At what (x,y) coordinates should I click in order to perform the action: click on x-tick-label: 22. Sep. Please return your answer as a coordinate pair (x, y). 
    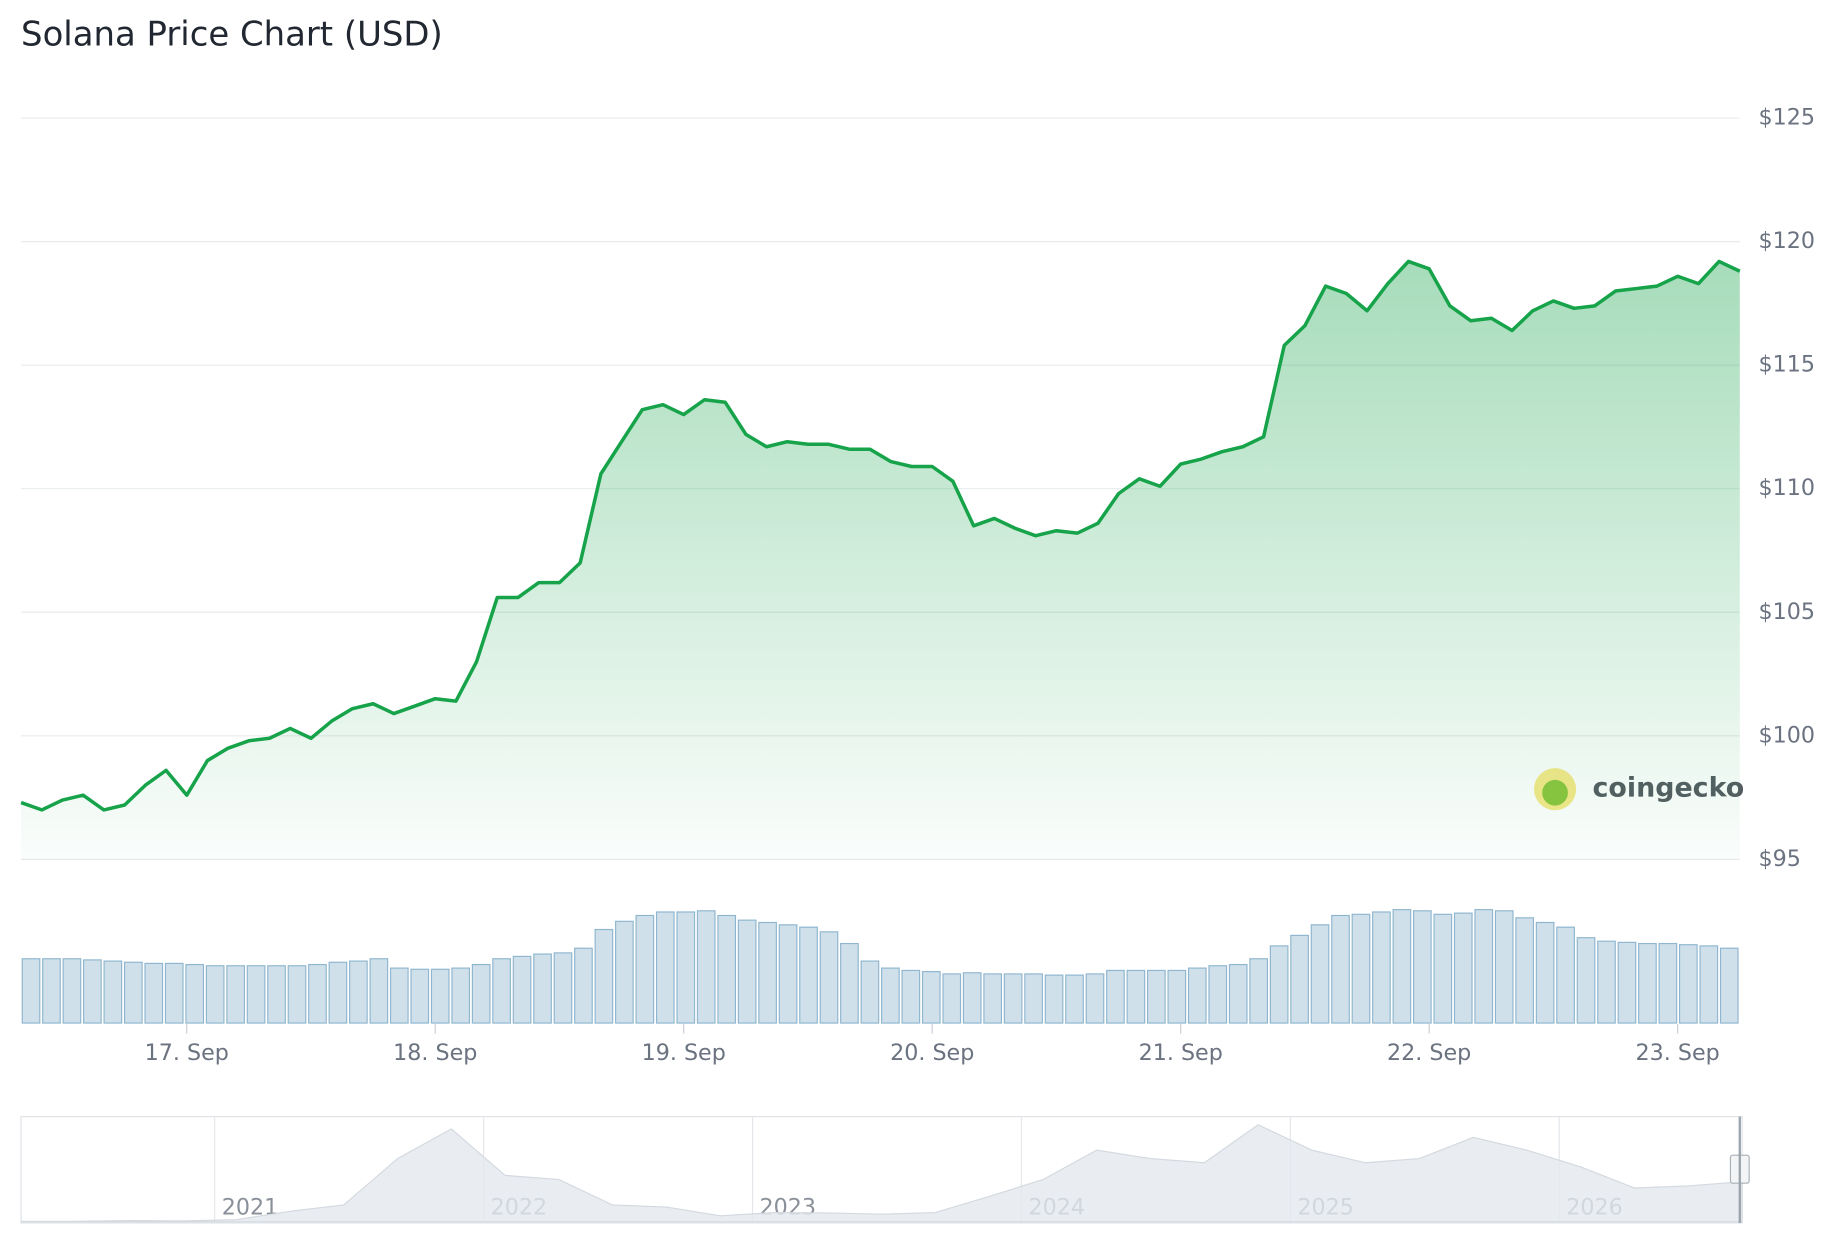
    Looking at the image, I should click on (1429, 1053).